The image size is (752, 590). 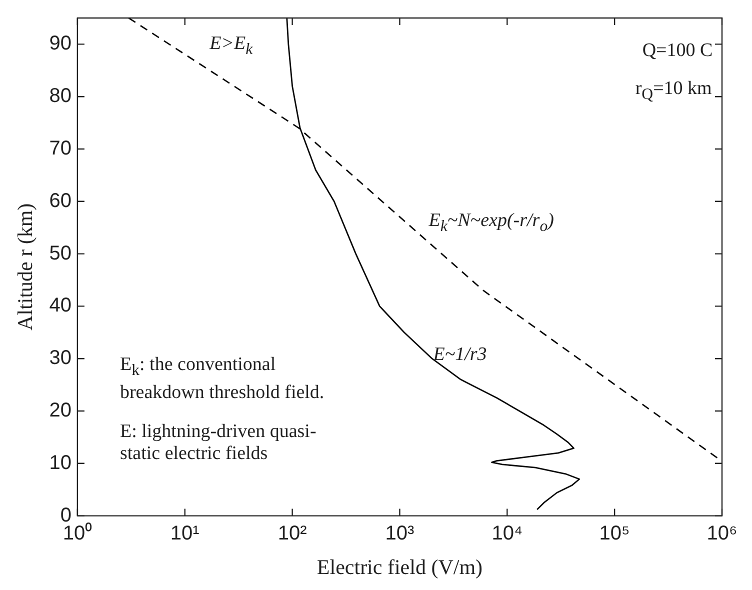 I want to click on y-tick-label: 20, so click(x=60, y=411).